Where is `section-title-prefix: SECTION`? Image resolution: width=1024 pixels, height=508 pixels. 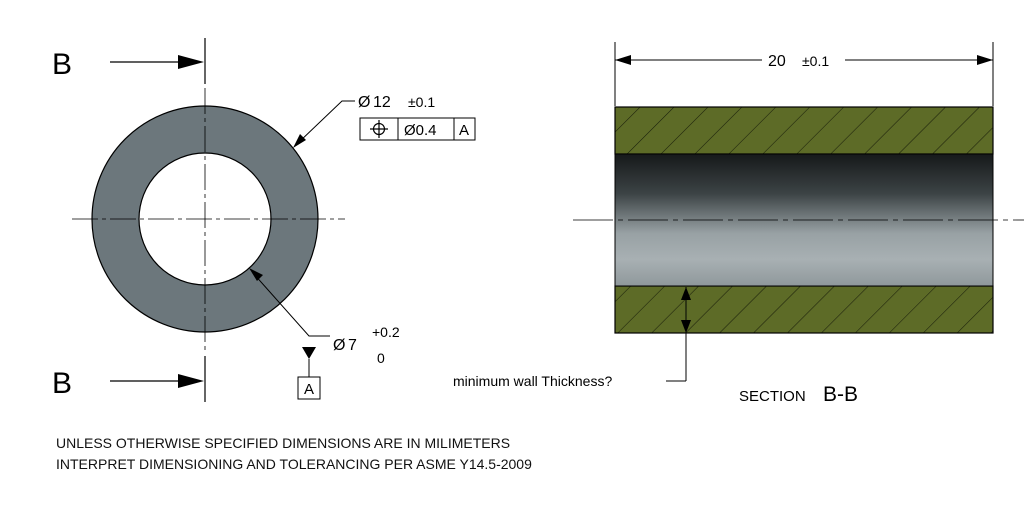
section-title-prefix: SECTION is located at coordinates (772, 396).